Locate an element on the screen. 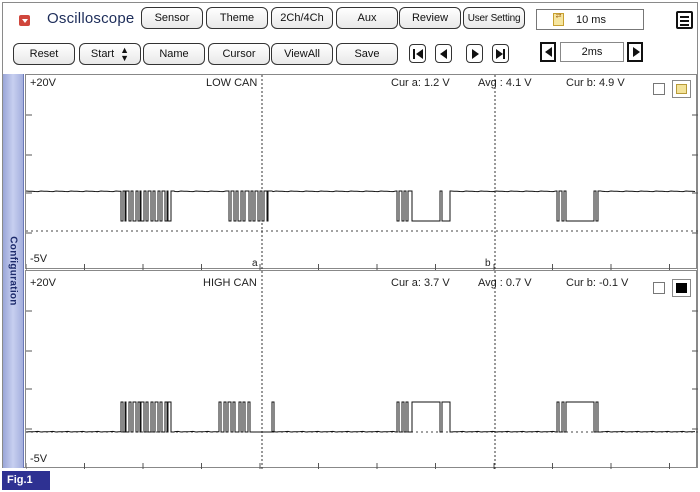  app-menu-icon is located at coordinates (24, 20).